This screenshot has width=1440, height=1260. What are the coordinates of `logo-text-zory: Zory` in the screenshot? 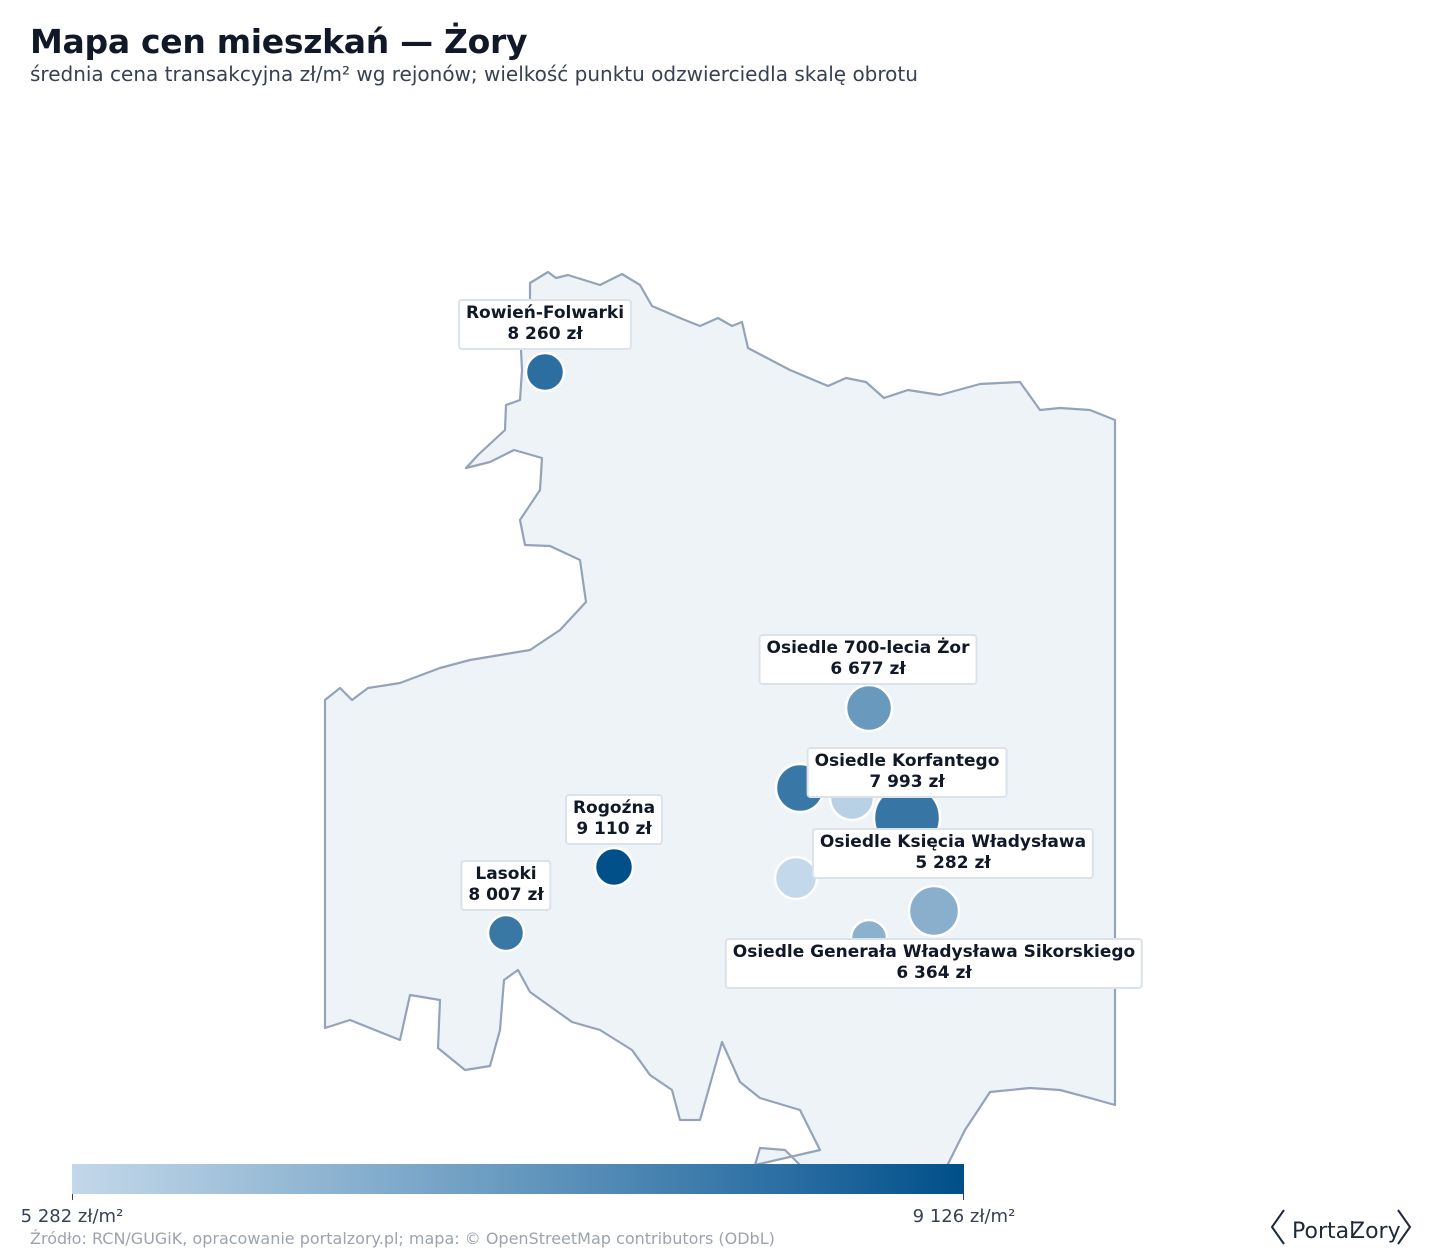 It's located at (1375, 1231).